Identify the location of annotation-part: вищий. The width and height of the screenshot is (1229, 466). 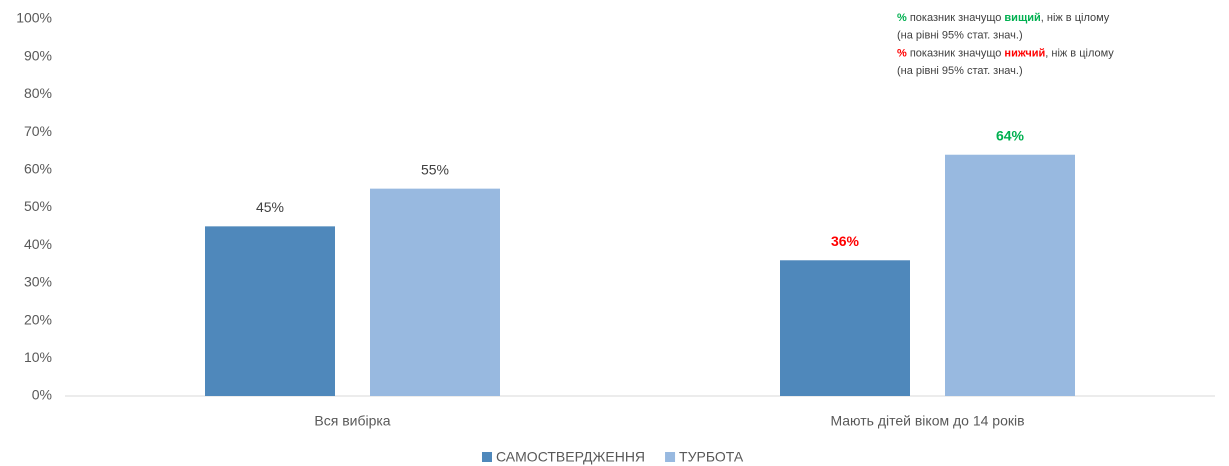
(1022, 18).